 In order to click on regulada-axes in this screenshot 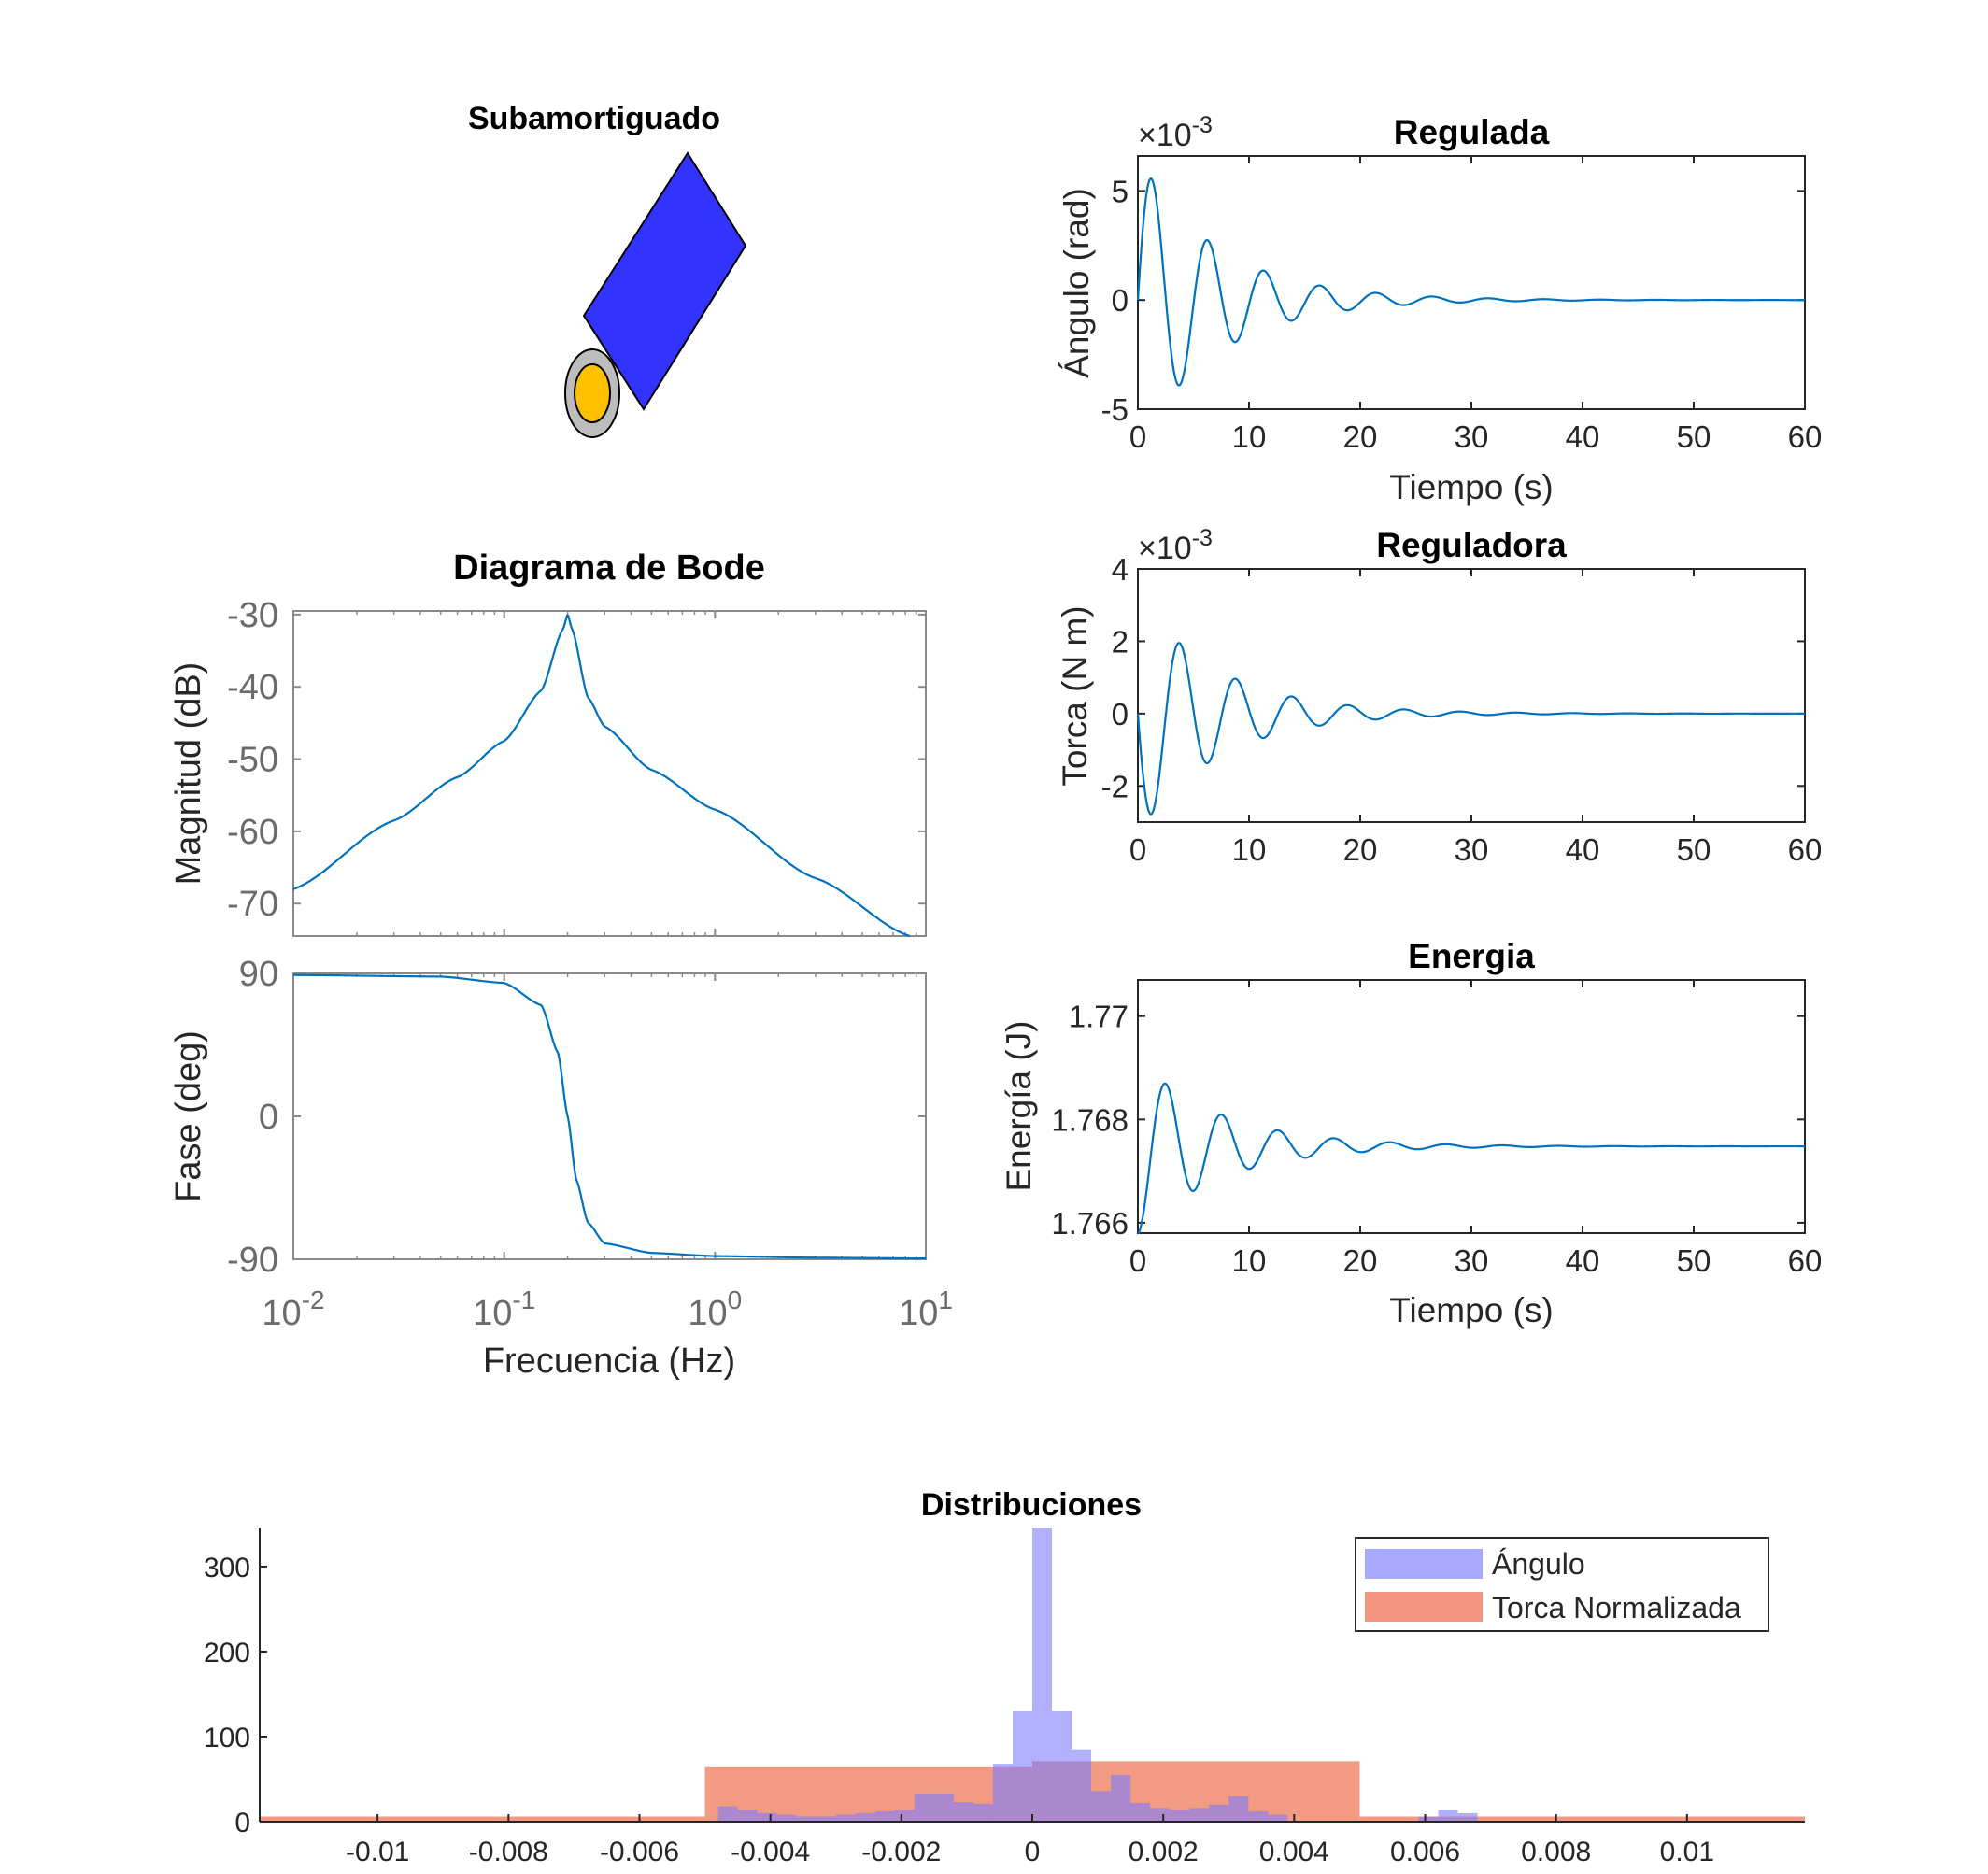, I will do `click(1471, 282)`.